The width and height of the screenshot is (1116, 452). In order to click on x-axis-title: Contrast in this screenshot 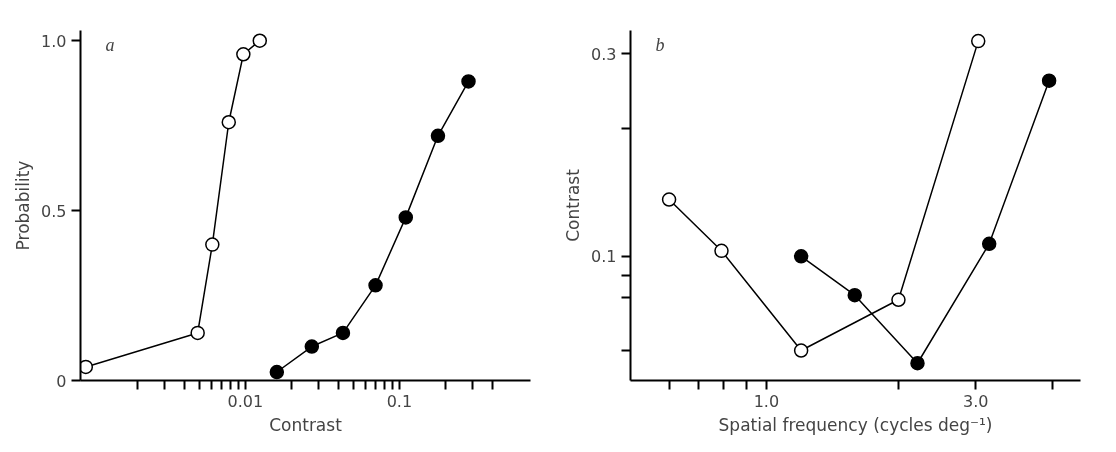, I will do `click(306, 424)`.